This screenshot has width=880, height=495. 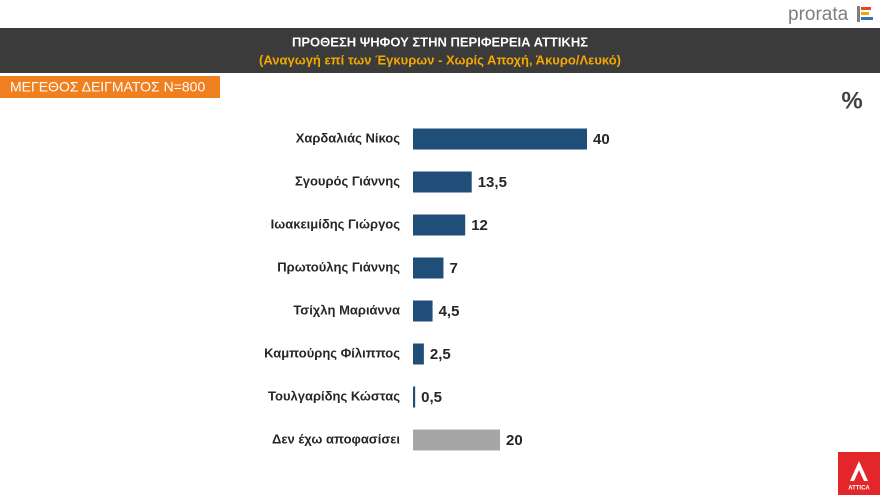 I want to click on attica-logo: ATTICA, so click(x=859, y=473).